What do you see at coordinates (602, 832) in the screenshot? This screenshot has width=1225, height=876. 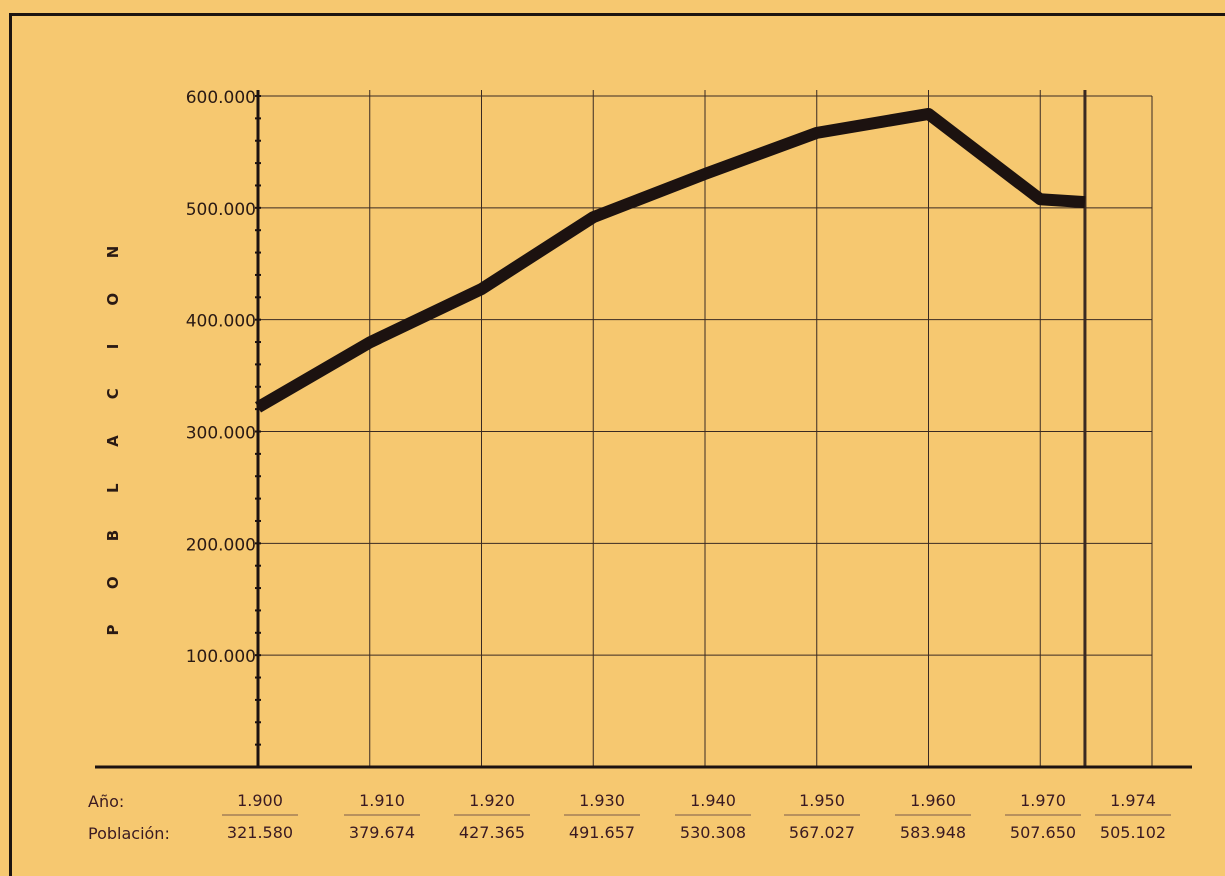 I see `data-label: 491.657` at bounding box center [602, 832].